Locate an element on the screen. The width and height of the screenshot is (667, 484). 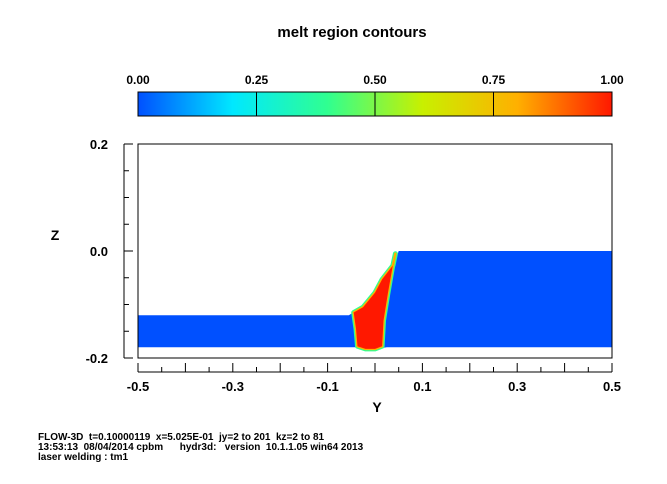
x-tick-label: -0.1 is located at coordinates (327, 386).